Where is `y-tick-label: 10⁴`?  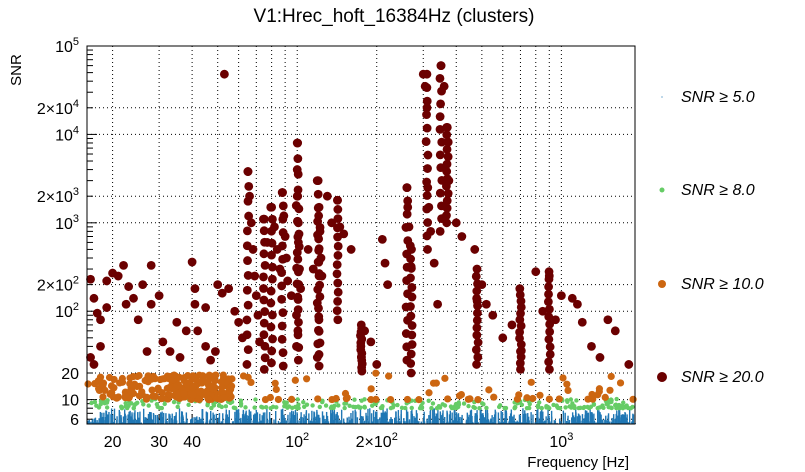
y-tick-label: 10⁴ is located at coordinates (67, 134).